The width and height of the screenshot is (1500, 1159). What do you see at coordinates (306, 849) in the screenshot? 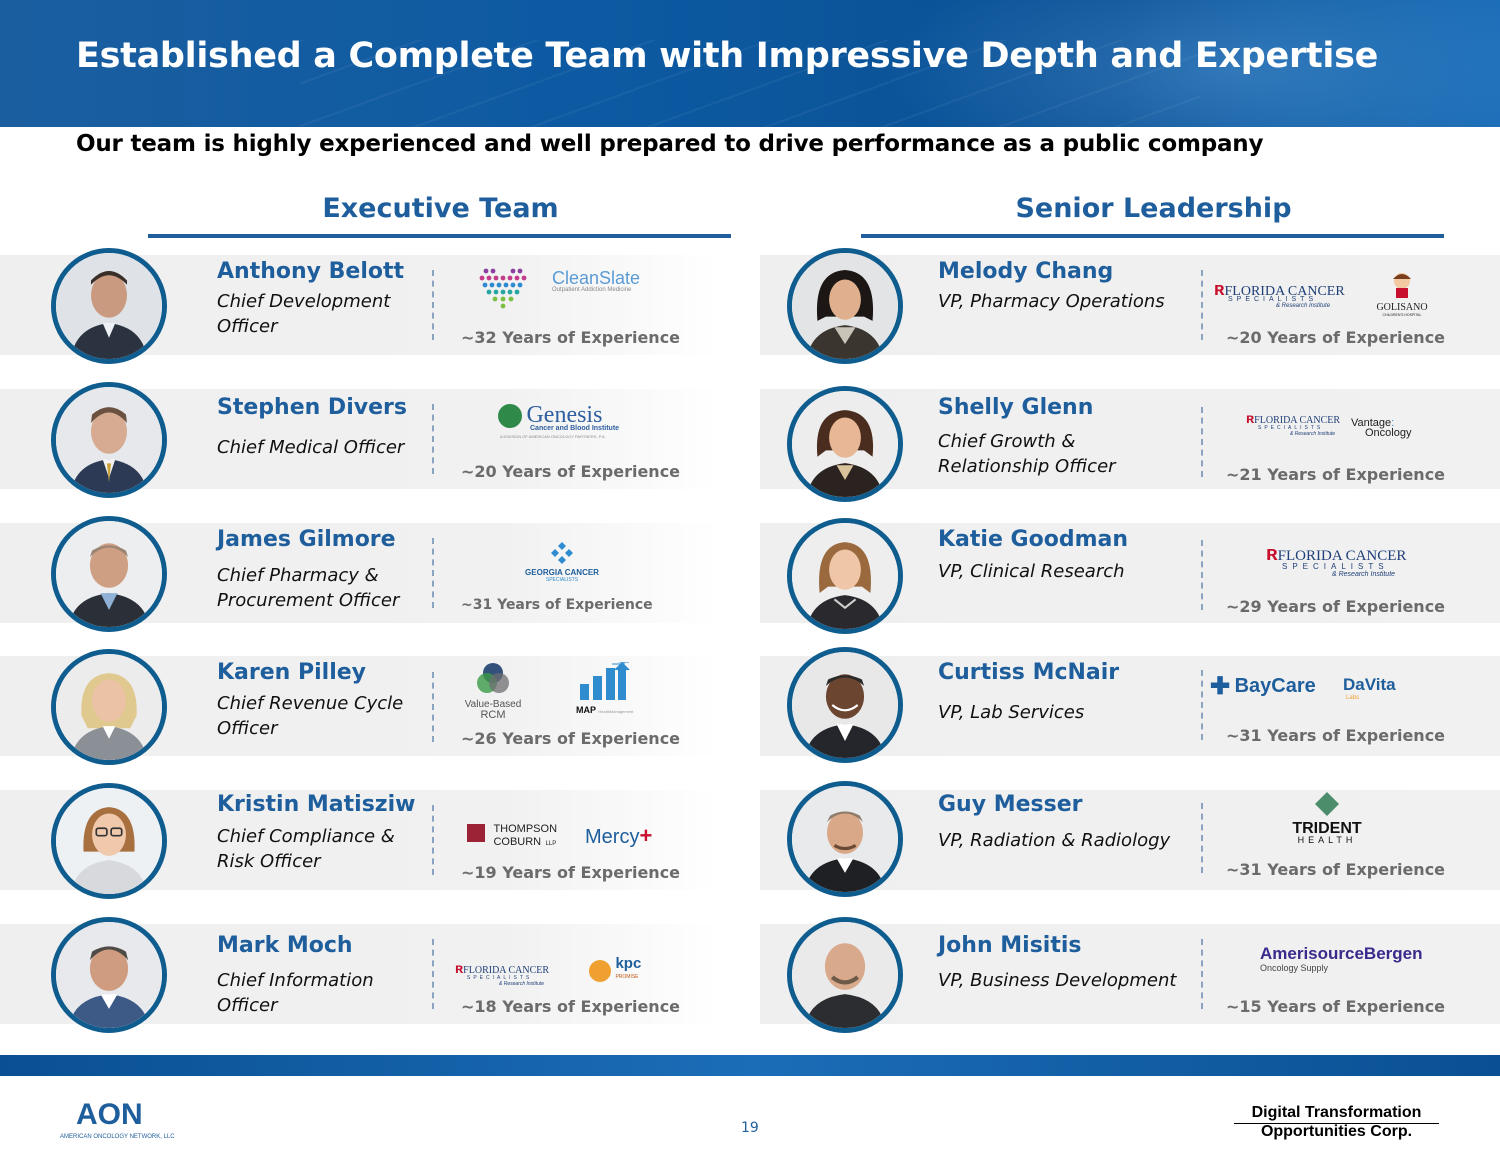
I see `person-title: Chief Compliance & Risk Officer` at bounding box center [306, 849].